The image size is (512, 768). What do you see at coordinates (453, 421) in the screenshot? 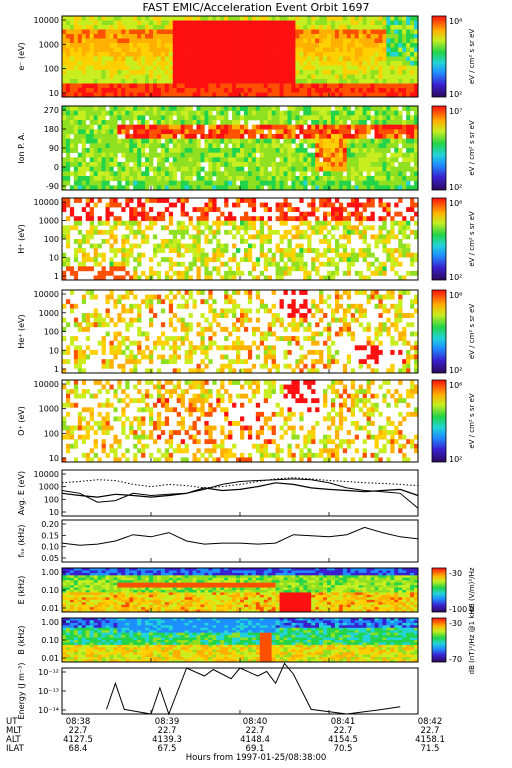
I see `colorbar: 10⁶ 10² eV / cm² s sr eV` at bounding box center [453, 421].